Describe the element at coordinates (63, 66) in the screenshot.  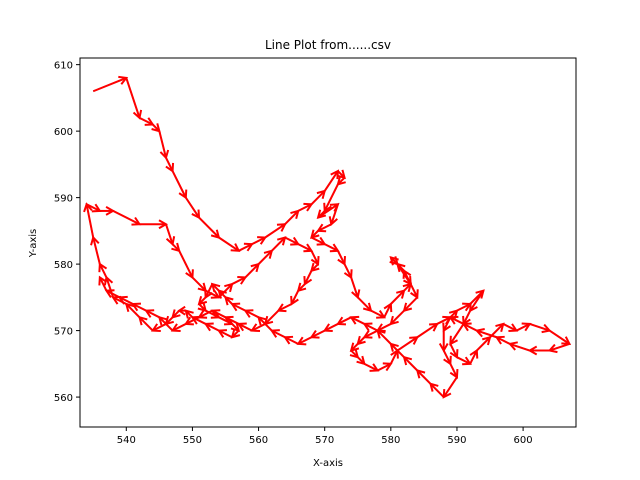
I see `y-tick-label: 610` at that location.